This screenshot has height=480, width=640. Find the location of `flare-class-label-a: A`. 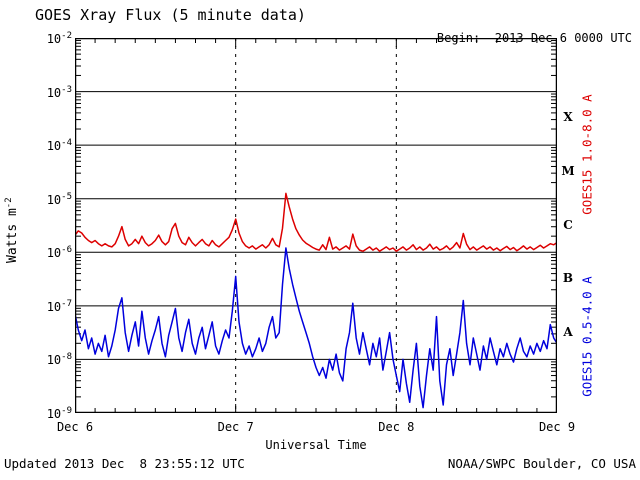

flare-class-label-a: A is located at coordinates (568, 331).